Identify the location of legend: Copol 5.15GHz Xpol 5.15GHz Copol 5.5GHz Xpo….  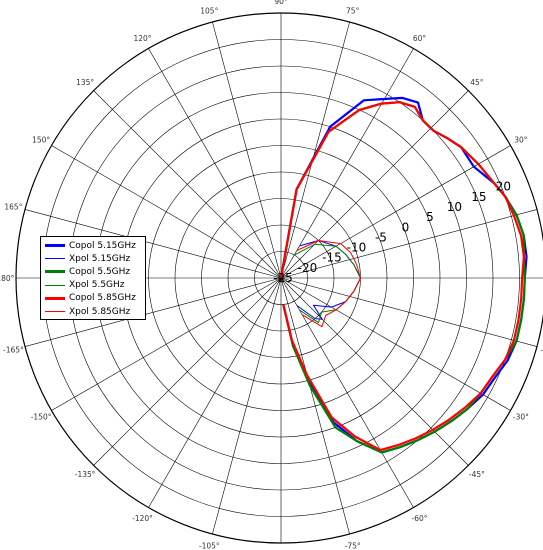
(93, 278).